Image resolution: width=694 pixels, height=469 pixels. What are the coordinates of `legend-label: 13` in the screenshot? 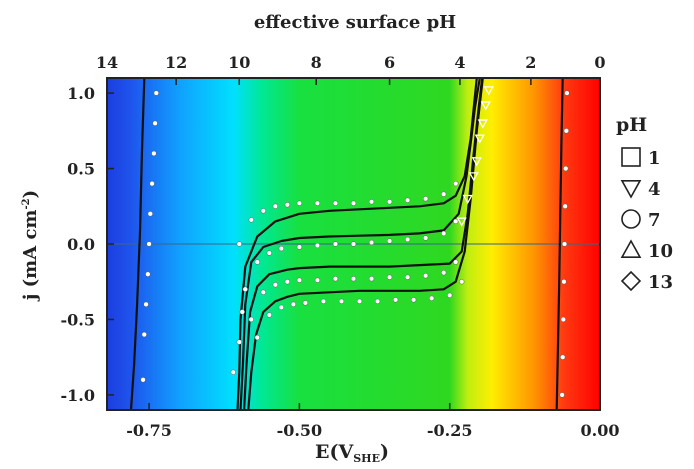 It's located at (660, 282).